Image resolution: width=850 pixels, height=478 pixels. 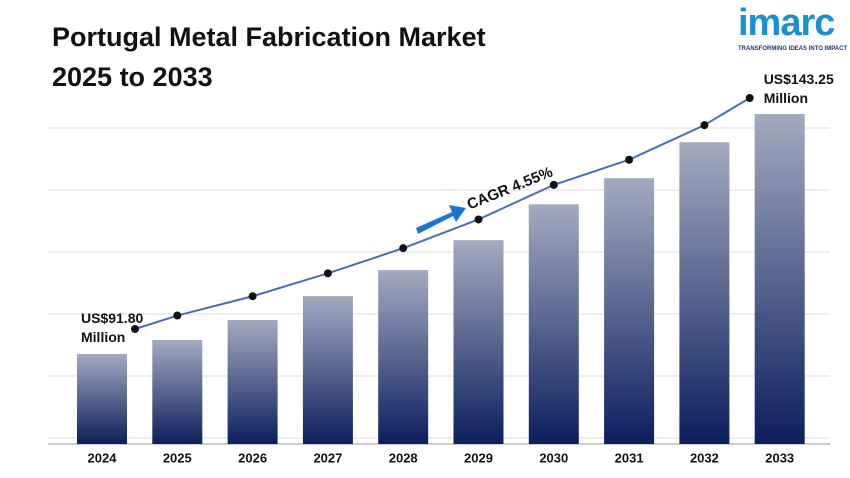 I want to click on x-tick-label: 2025, so click(x=177, y=457).